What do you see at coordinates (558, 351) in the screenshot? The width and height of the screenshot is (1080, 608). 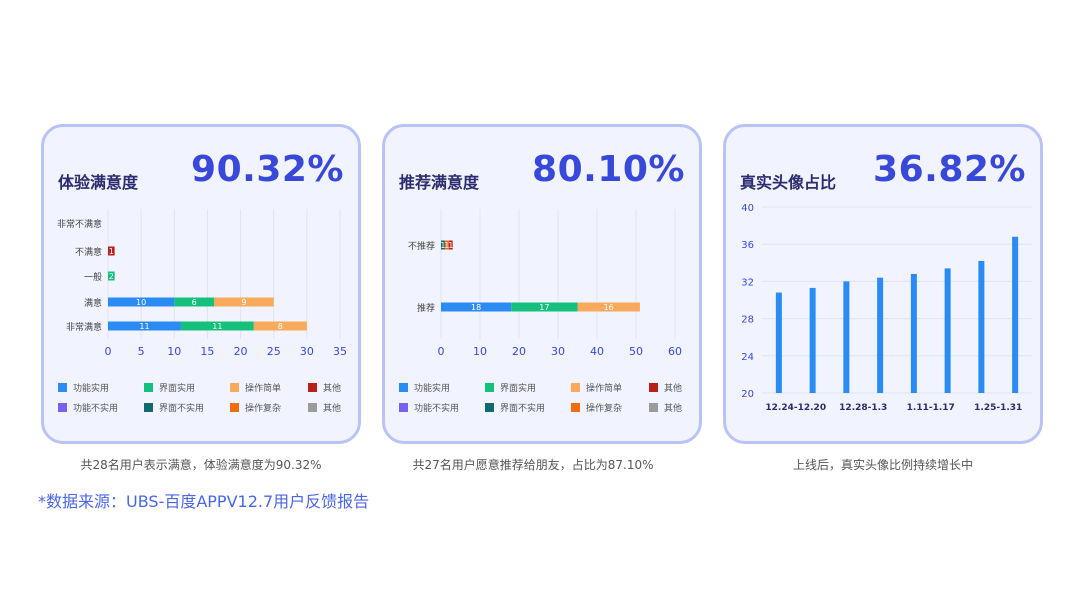 I see `x-tick-label: 30` at bounding box center [558, 351].